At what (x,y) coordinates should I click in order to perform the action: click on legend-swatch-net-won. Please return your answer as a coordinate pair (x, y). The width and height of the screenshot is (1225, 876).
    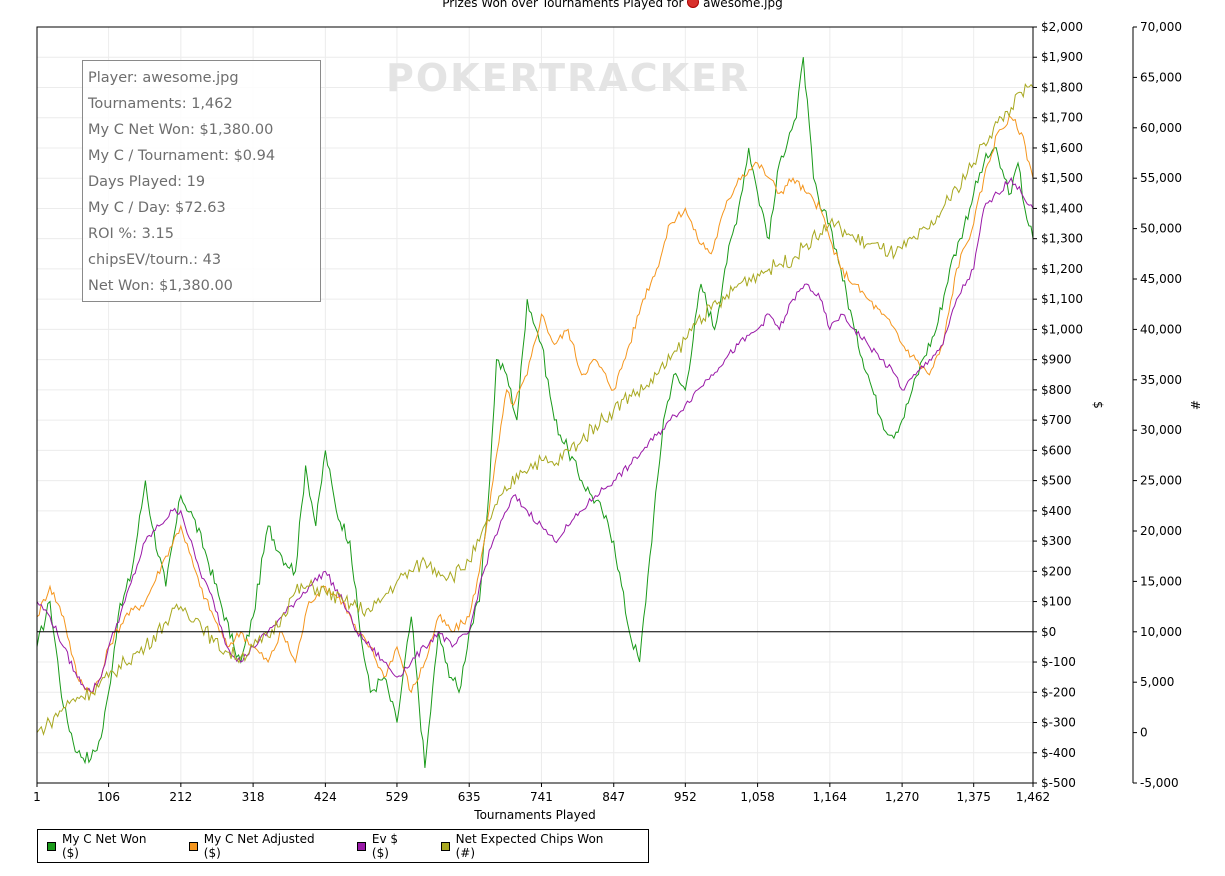
    Looking at the image, I should click on (51, 846).